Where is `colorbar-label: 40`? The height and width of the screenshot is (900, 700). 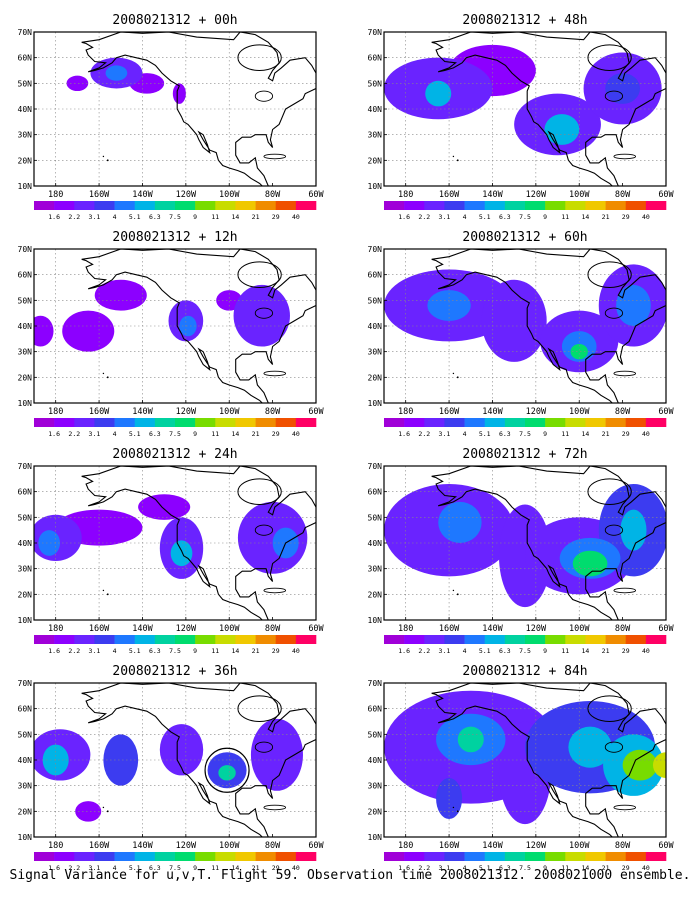
colorbar-label: 40 is located at coordinates (646, 434).